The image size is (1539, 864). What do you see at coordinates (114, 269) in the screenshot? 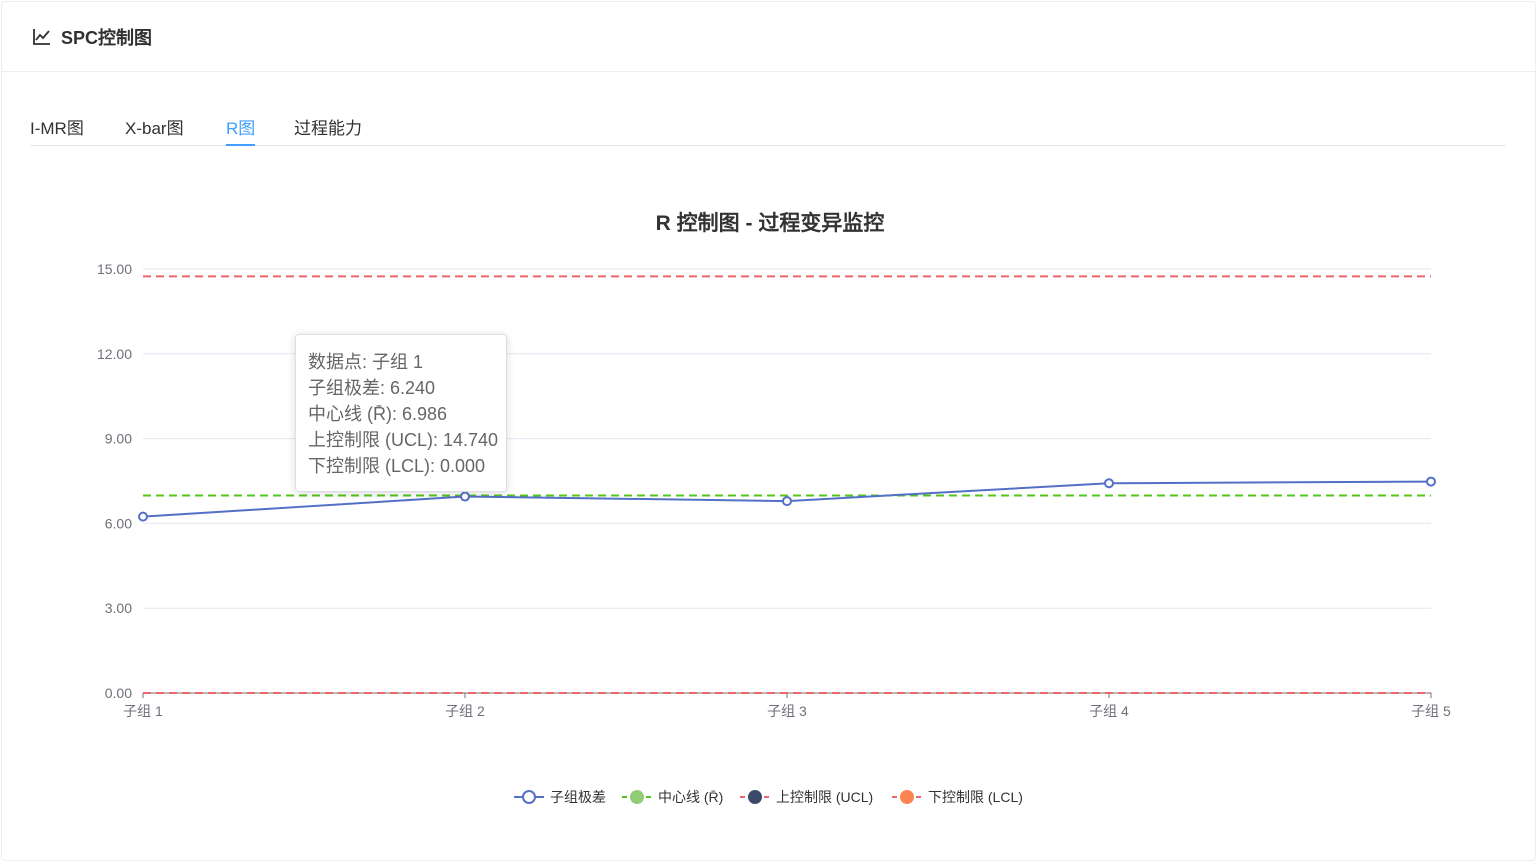
I see `y-tick-label: 15.00` at bounding box center [114, 269].